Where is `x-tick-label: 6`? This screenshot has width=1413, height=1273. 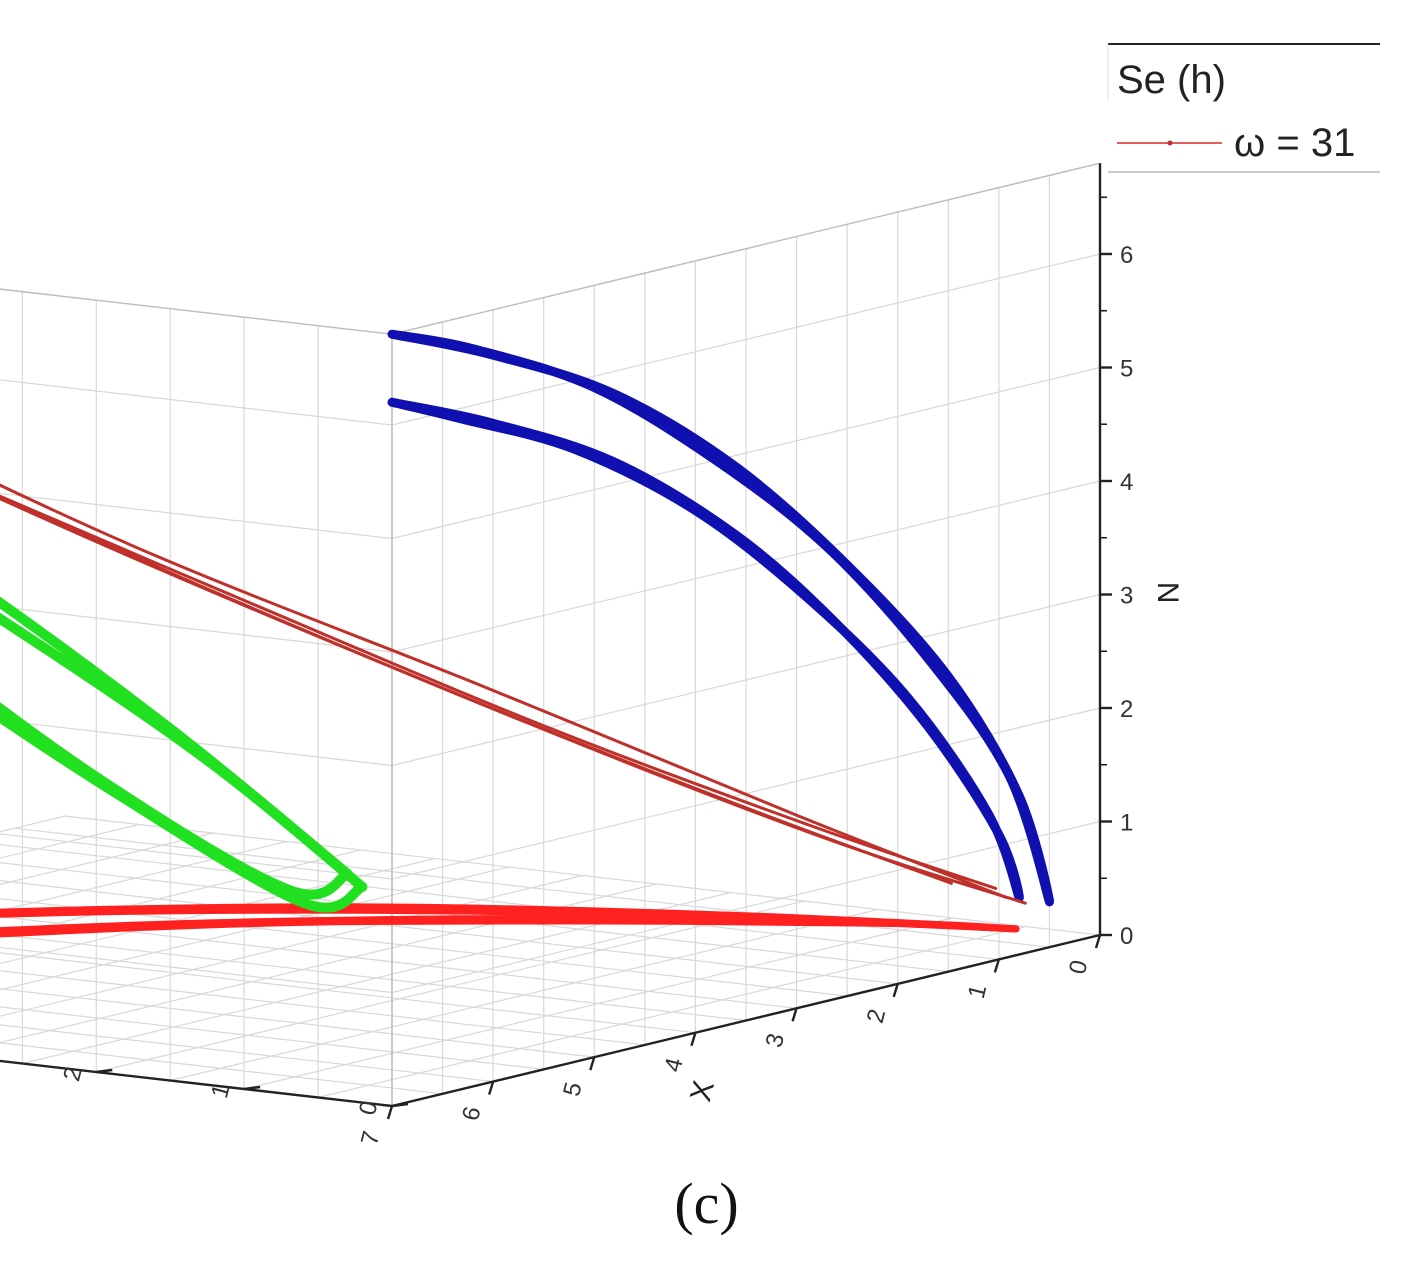
x-tick-label: 6 is located at coordinates (471, 1113).